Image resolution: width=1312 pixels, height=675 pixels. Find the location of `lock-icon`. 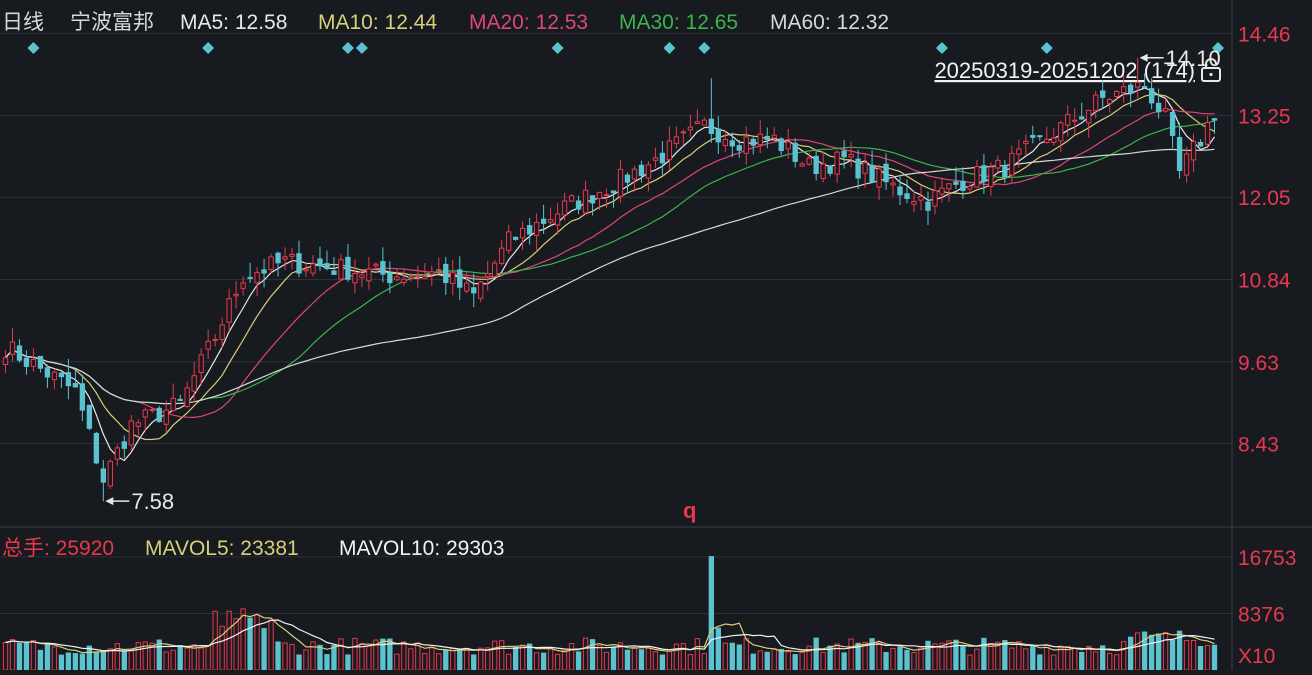

lock-icon is located at coordinates (1211, 70).